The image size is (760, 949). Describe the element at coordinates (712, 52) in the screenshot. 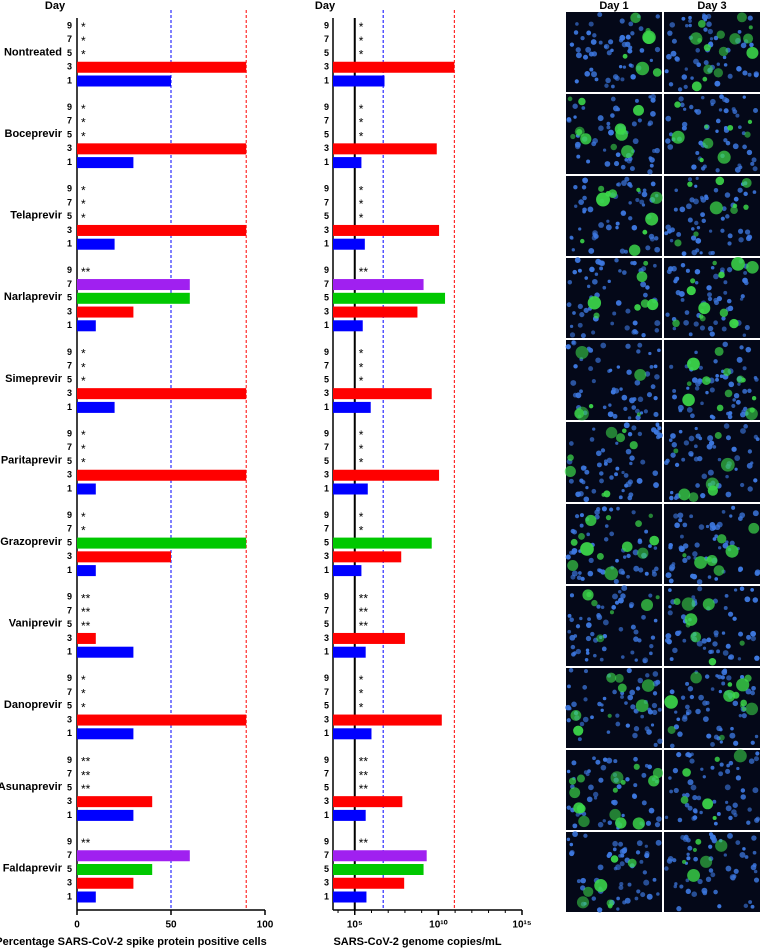

I see `microscopy-image` at that location.